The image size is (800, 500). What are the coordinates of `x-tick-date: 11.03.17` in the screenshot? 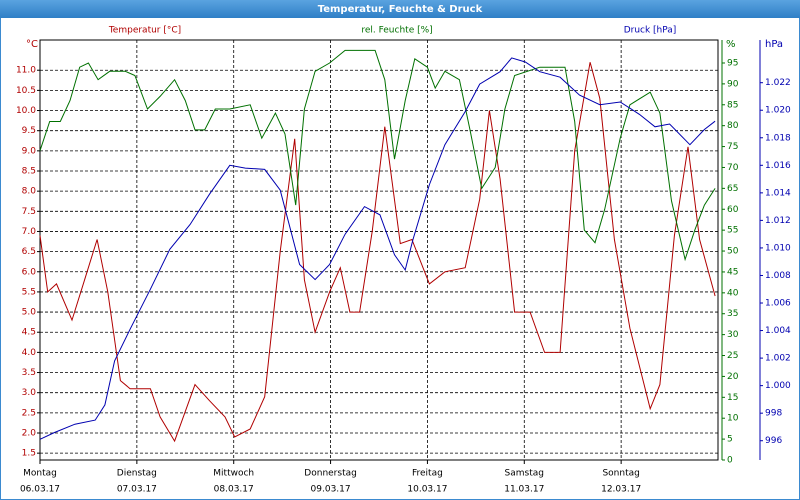 It's located at (524, 490).